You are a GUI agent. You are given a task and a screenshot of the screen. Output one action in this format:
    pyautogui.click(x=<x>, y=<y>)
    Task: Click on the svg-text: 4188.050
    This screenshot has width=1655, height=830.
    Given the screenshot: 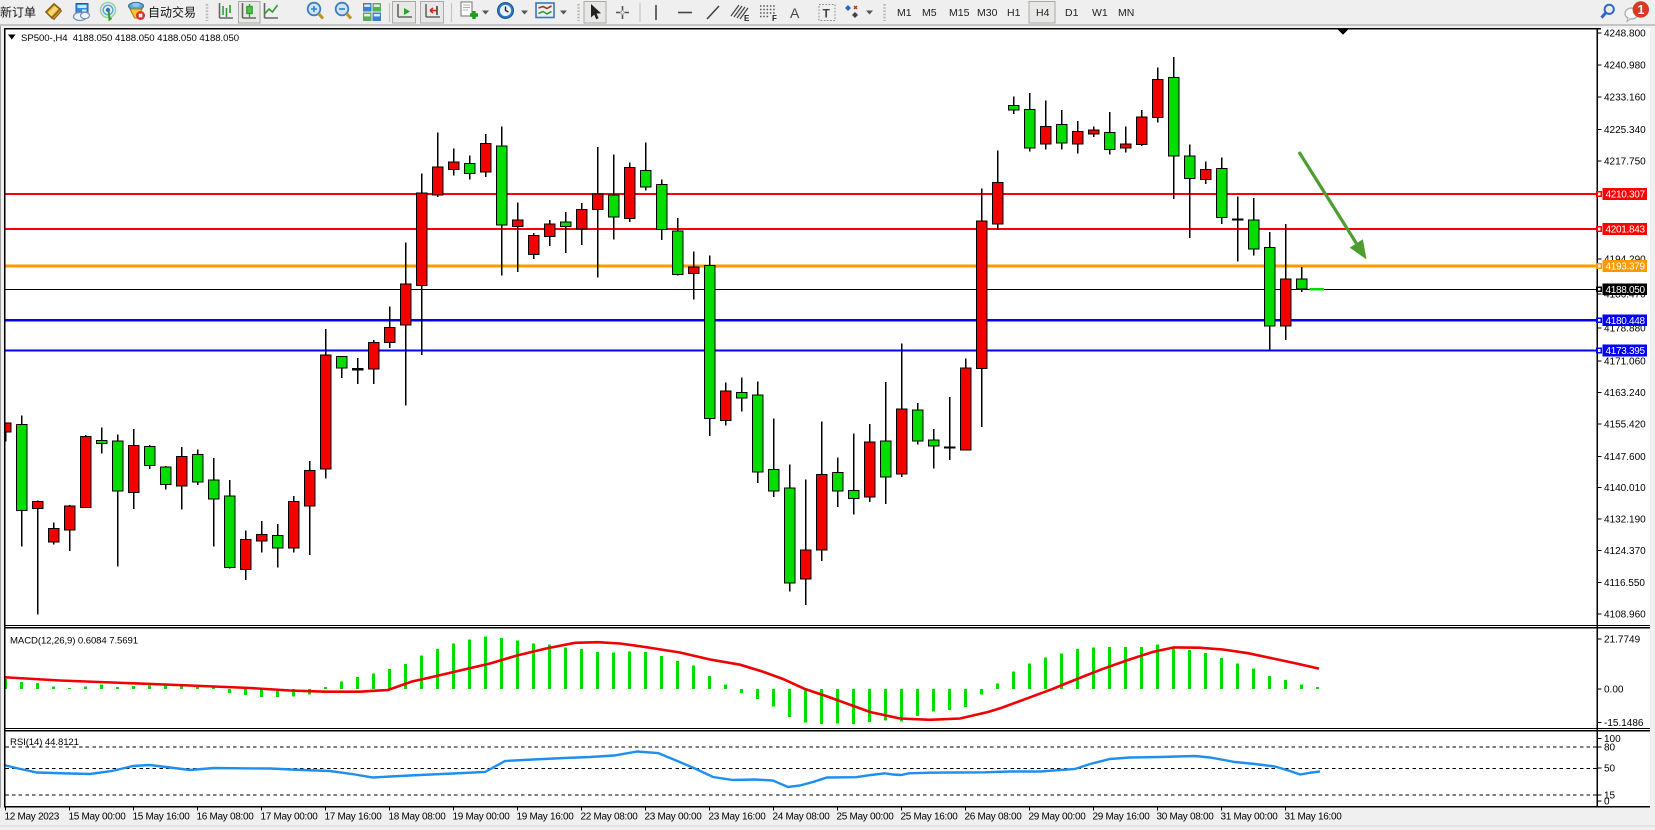 What is the action you would take?
    pyautogui.click(x=1626, y=290)
    